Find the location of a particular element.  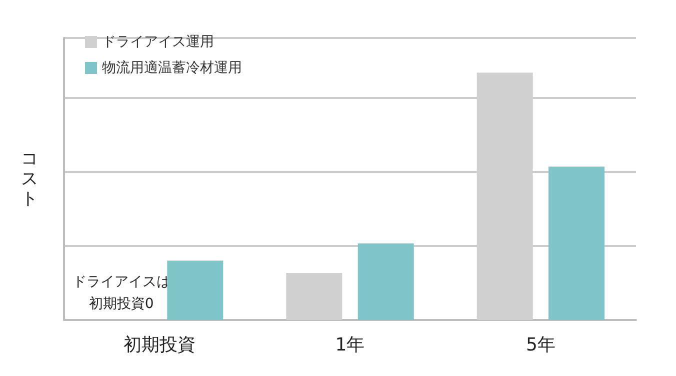

annotation: 初期投資0 is located at coordinates (121, 304).